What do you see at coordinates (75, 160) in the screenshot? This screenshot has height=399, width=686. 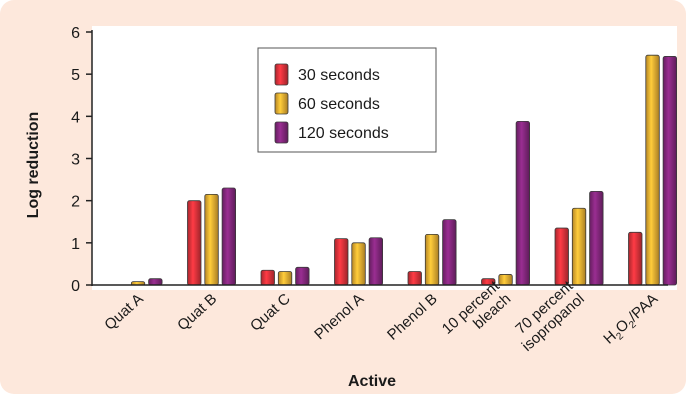 I see `y-tick-label: 3` at bounding box center [75, 160].